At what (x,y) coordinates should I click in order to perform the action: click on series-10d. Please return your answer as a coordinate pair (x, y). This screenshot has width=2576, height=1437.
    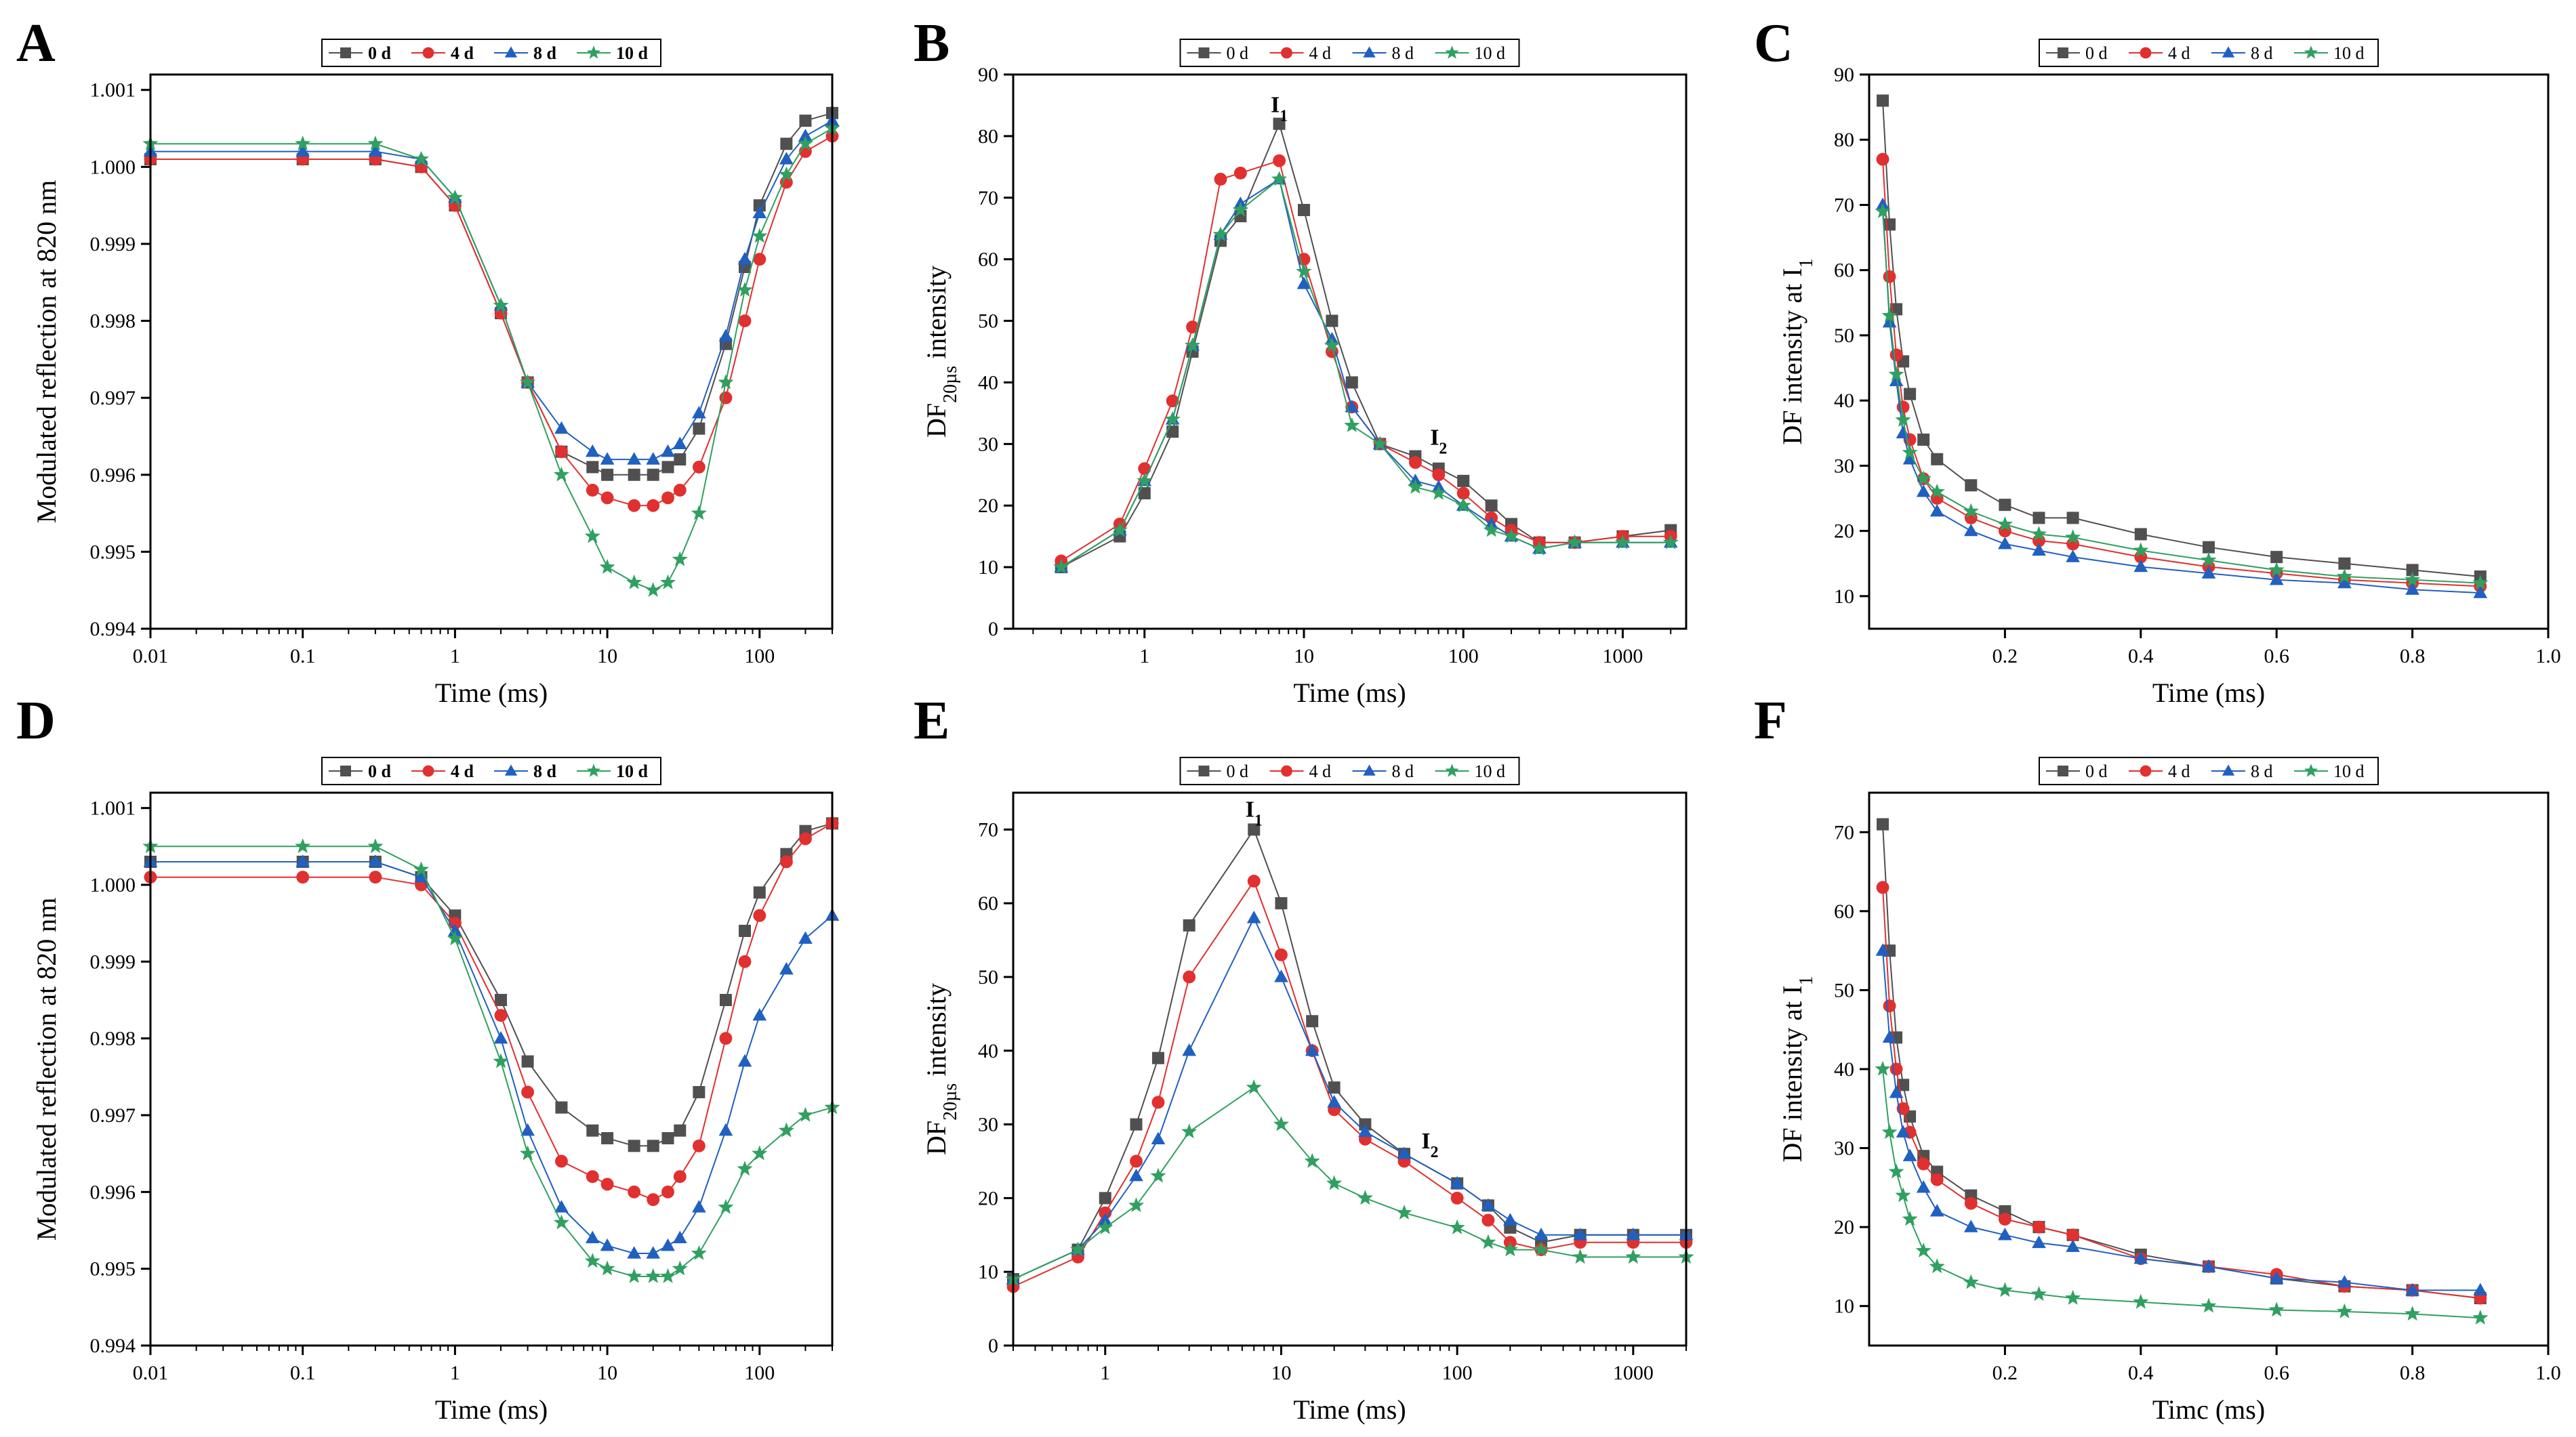
    Looking at the image, I should click on (2182, 396).